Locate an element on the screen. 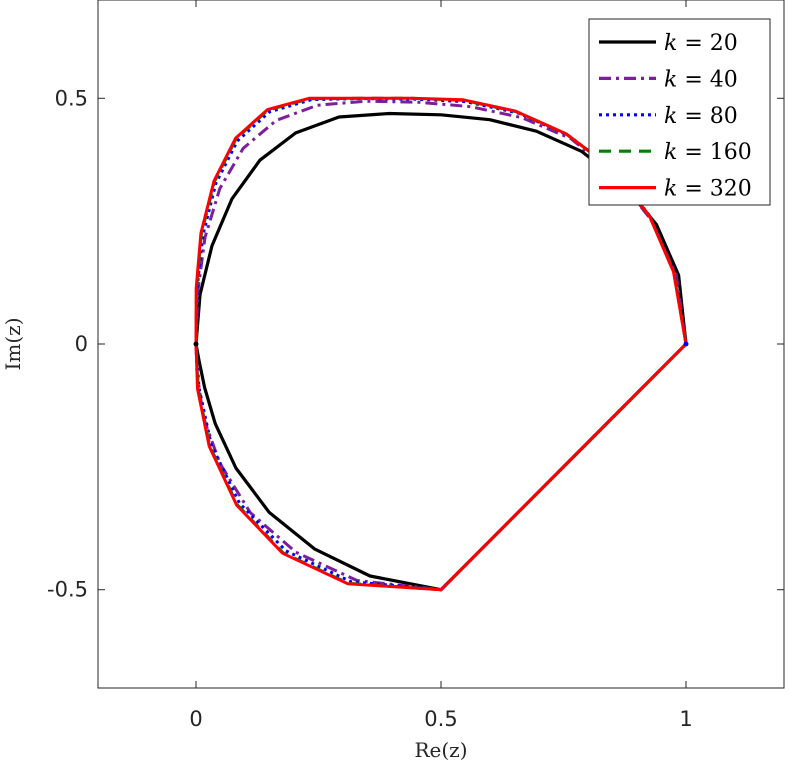 Image resolution: width=789 pixels, height=767 pixels. y-tick-label: 0.5 is located at coordinates (71, 98).